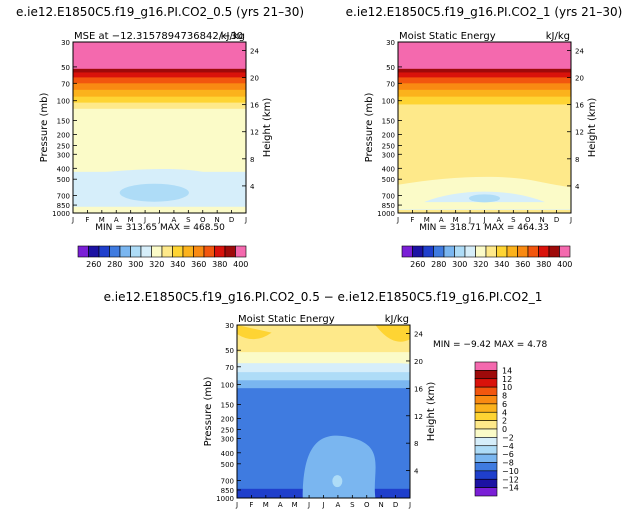 This screenshot has width=643, height=525. What do you see at coordinates (156, 264) in the screenshot?
I see `colorbar-label: 320` at bounding box center [156, 264].